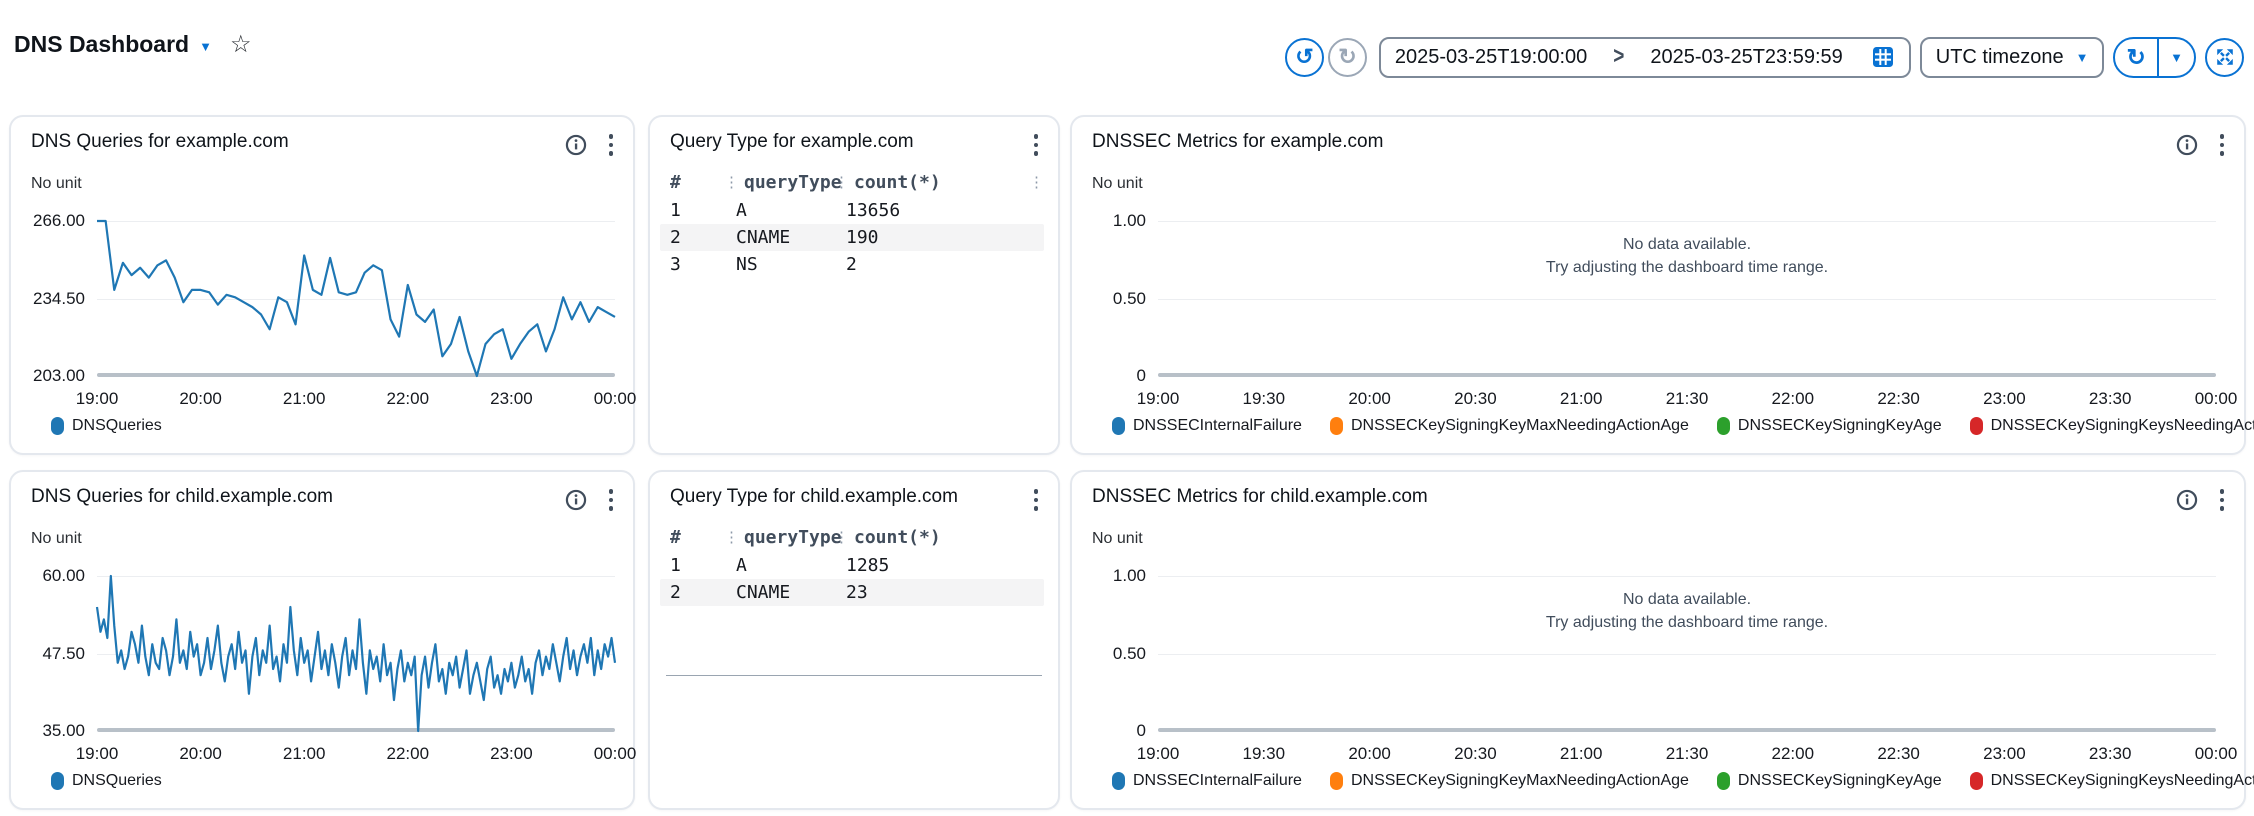  I want to click on table-header-row: # ⋮ queryType ⋮ count(*), so click(852, 537).